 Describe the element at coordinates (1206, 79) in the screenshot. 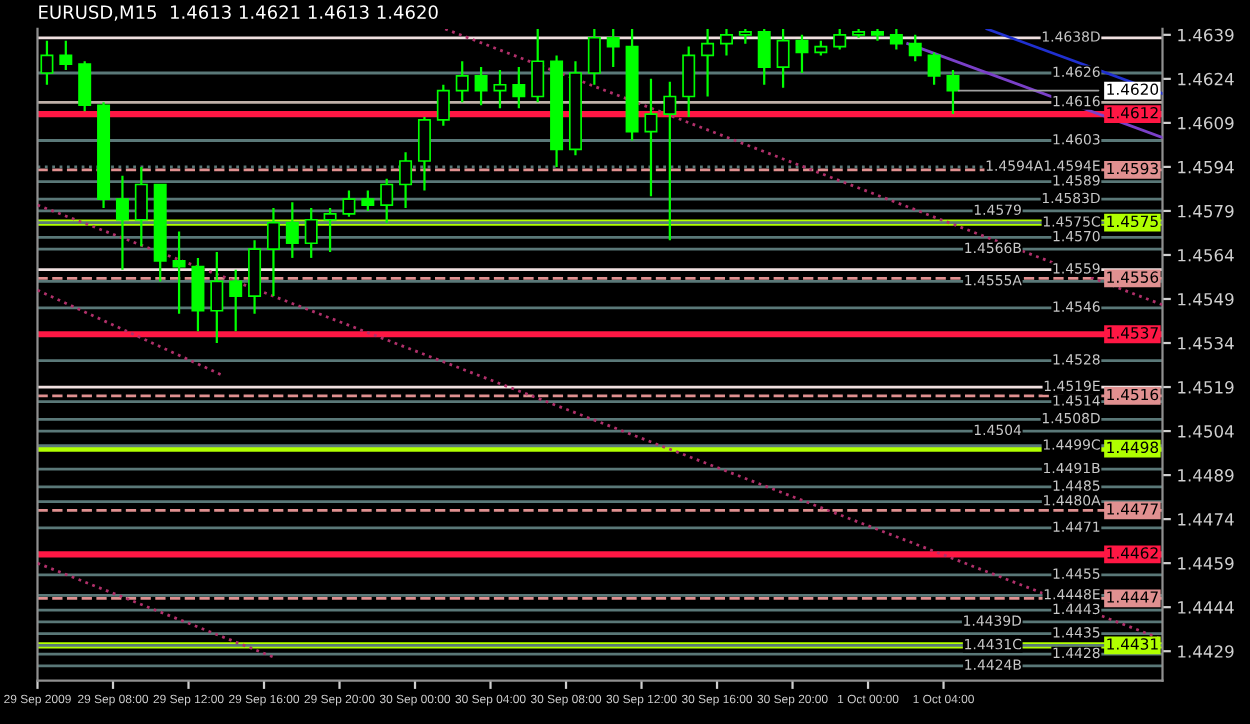

I see `y-tick-label: 1.4624` at that location.